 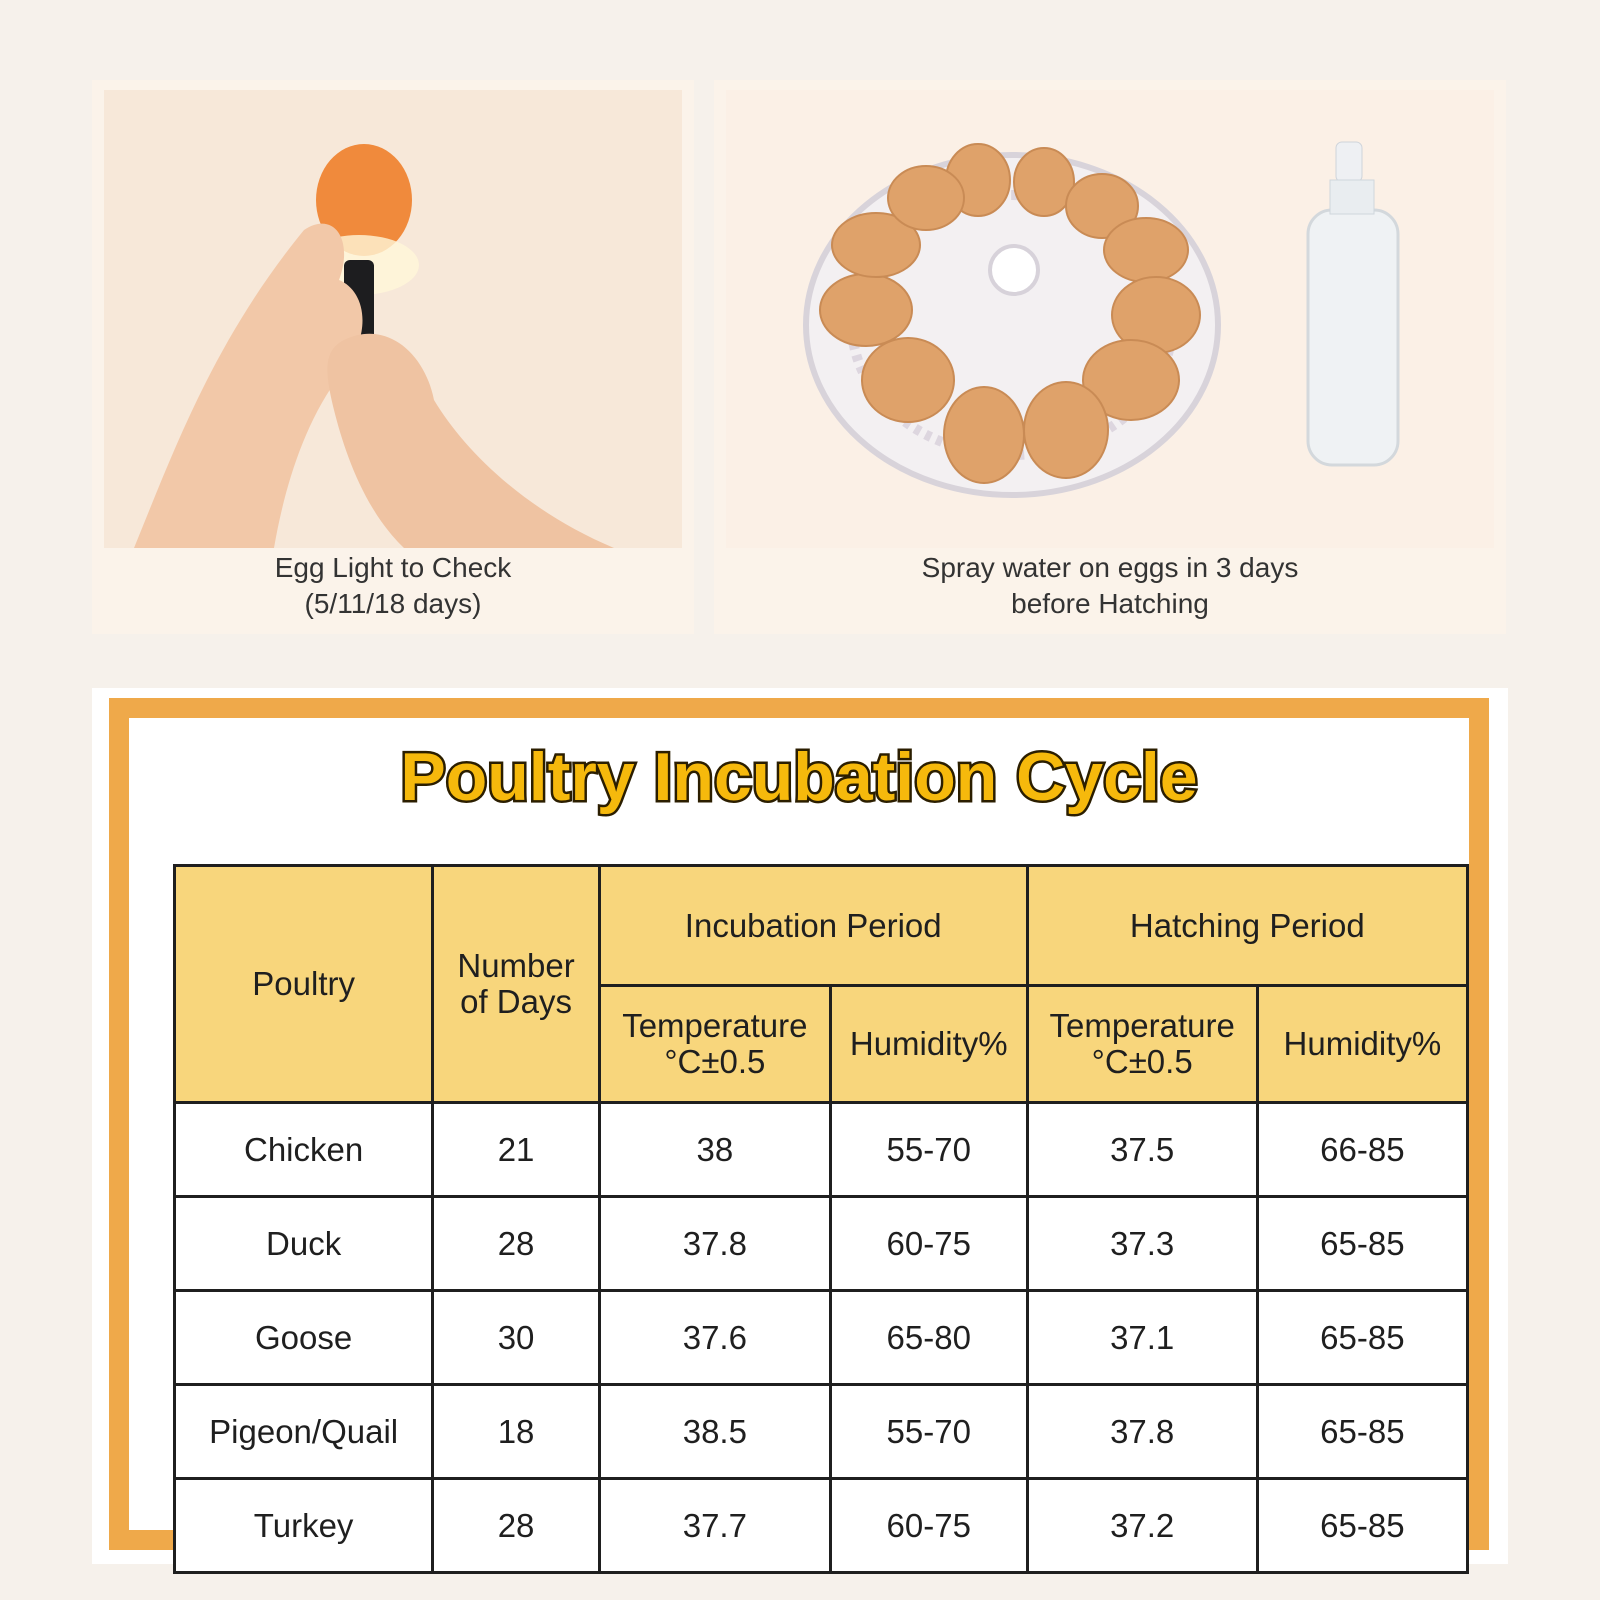 I want to click on header-cell: Incubation Period, so click(x=813, y=925).